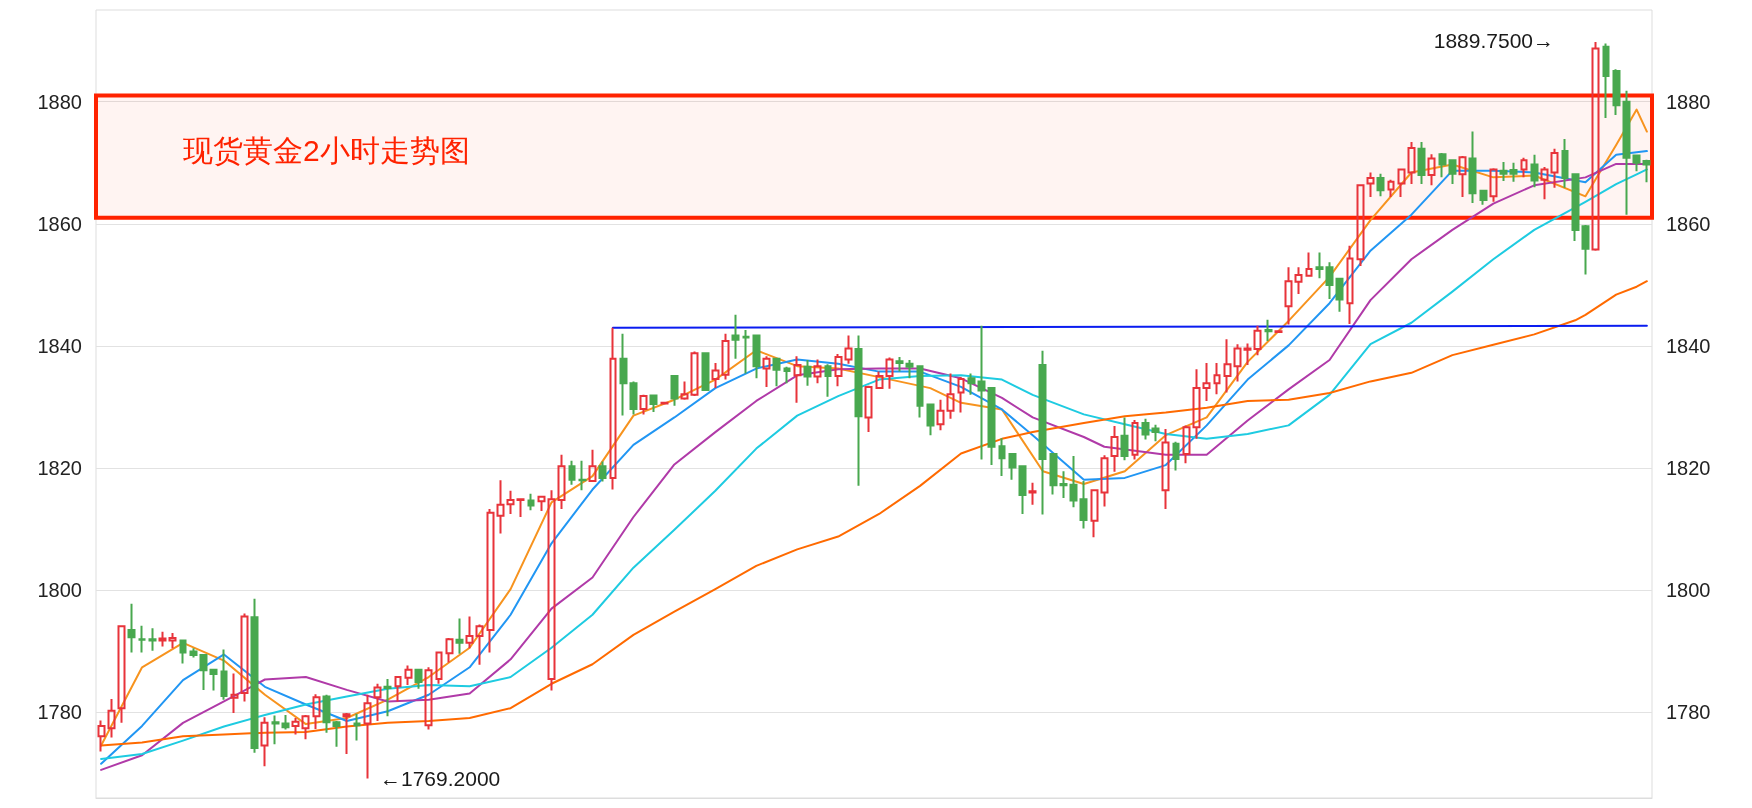 This screenshot has width=1752, height=808. What do you see at coordinates (1688, 223) in the screenshot?
I see `y2-tick-label: 1860` at bounding box center [1688, 223].